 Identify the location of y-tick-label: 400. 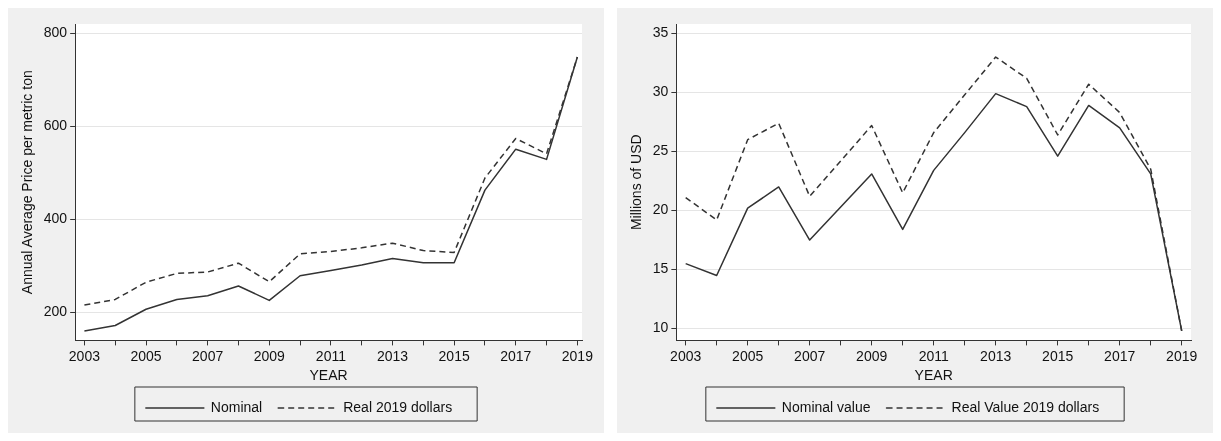
(55, 218).